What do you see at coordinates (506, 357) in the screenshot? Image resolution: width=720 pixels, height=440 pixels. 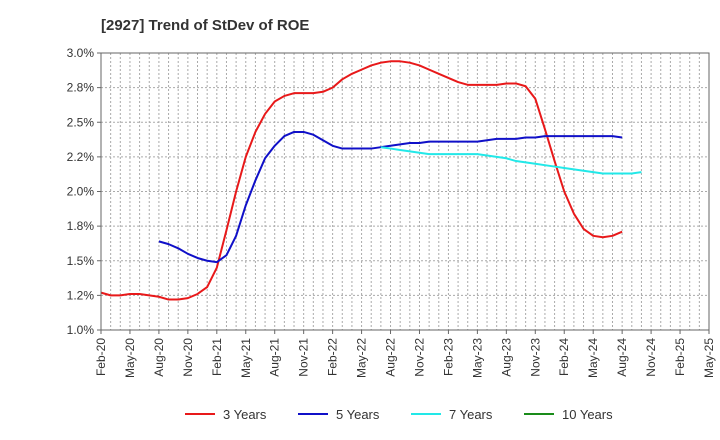 I see `x-tick-label: Aug-23` at bounding box center [506, 357].